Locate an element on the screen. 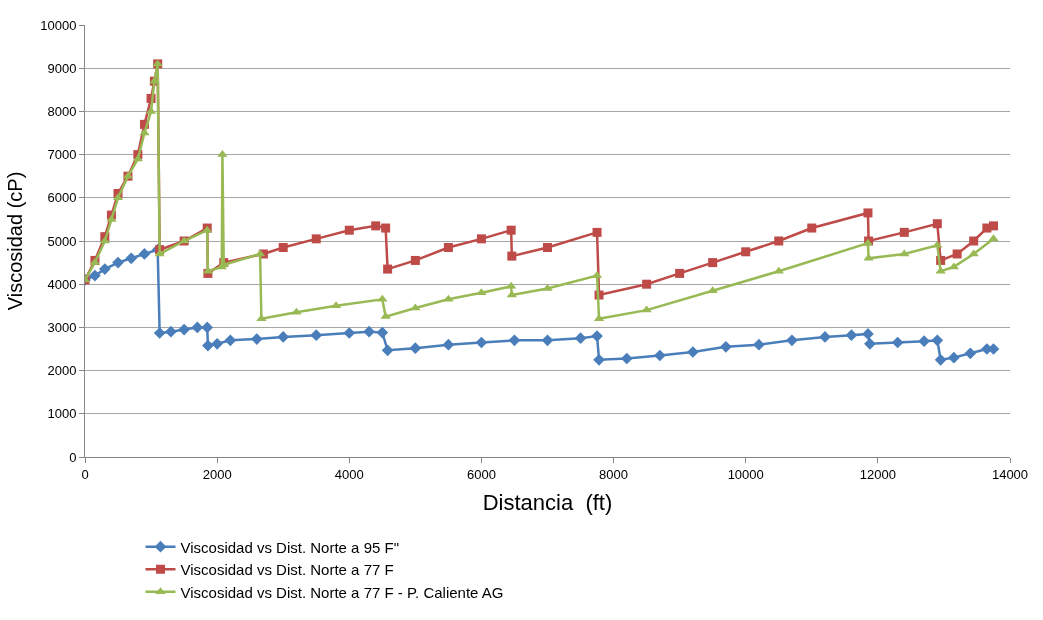  y-tick-label: 2000 is located at coordinates (62, 371).